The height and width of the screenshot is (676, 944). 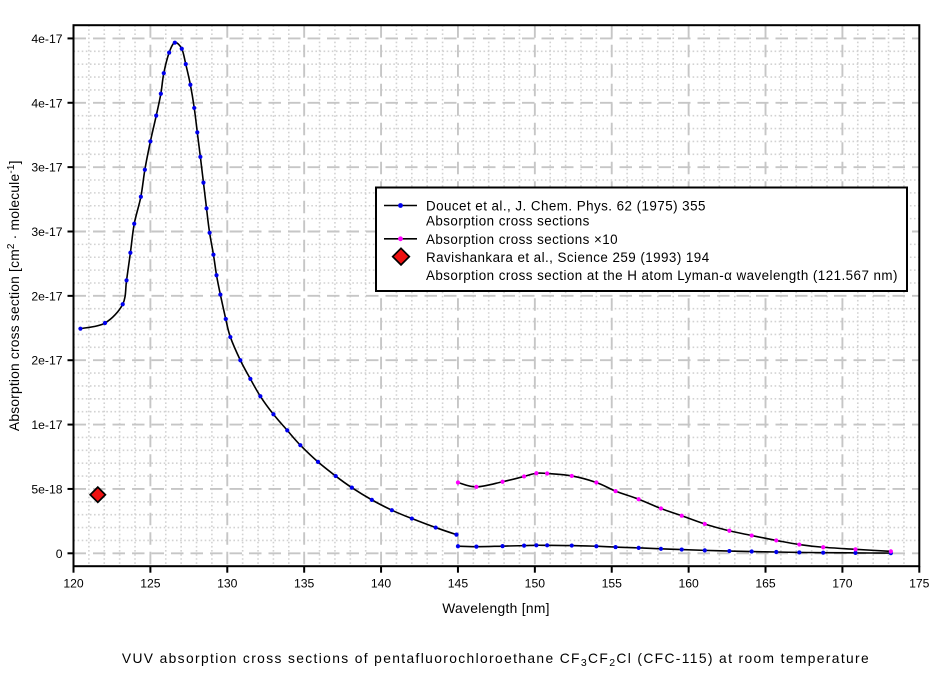 I want to click on svg-text: 155, so click(x=612, y=584).